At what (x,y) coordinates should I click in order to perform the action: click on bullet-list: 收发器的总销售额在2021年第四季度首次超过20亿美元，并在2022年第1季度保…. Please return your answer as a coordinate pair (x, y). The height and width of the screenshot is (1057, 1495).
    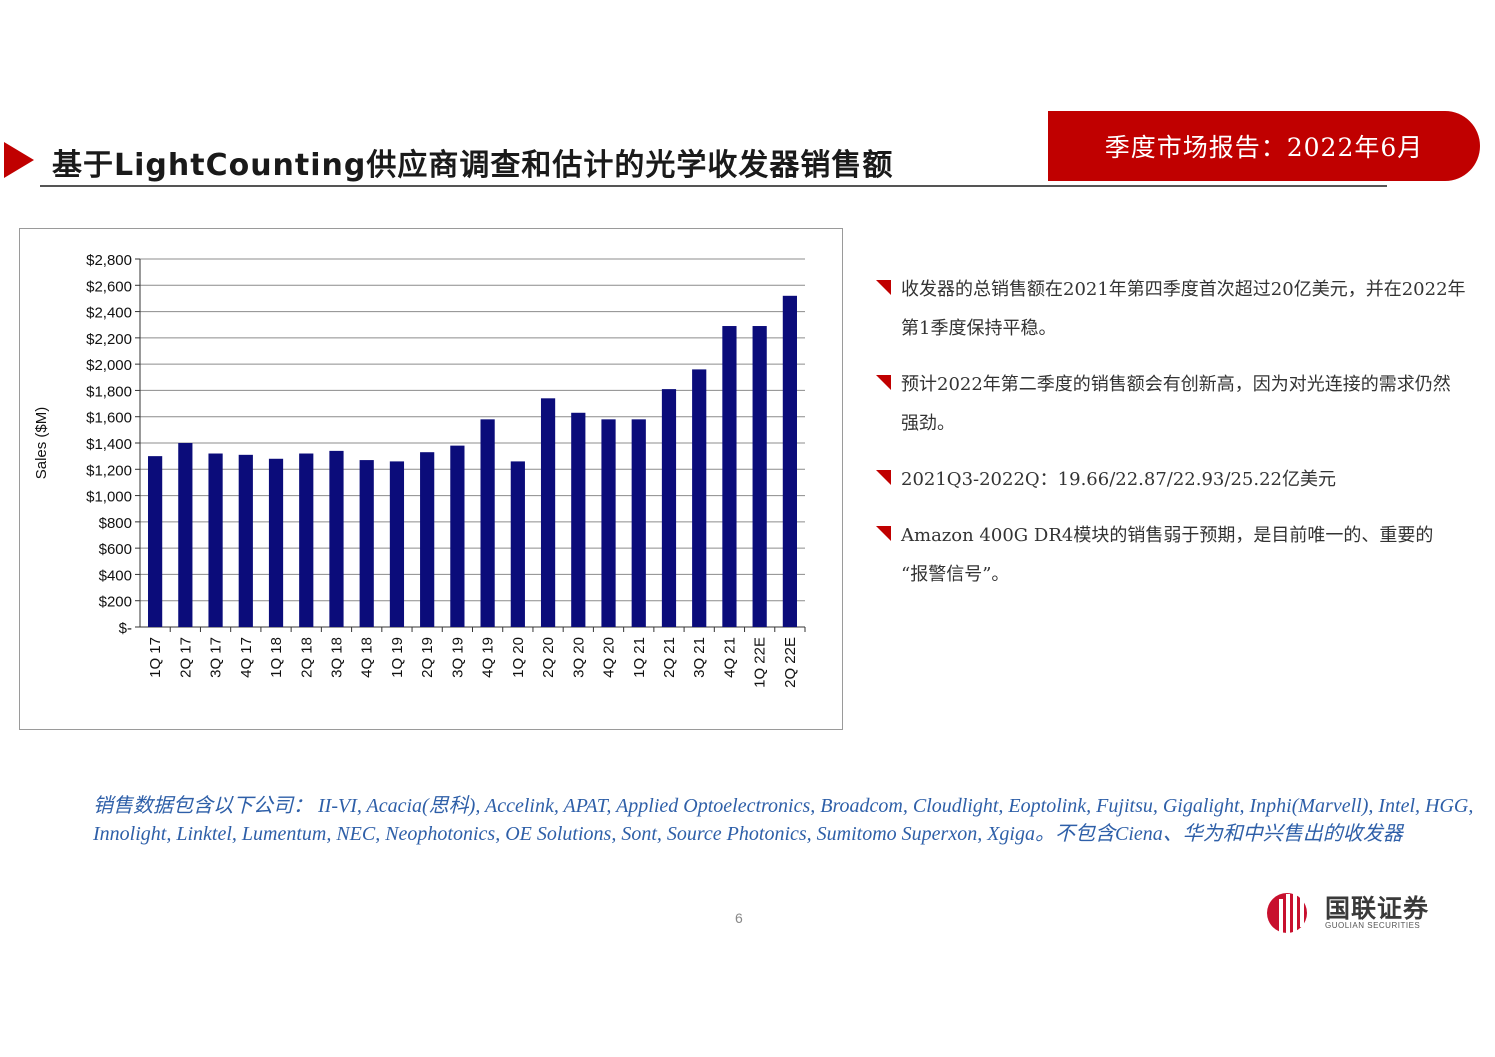
    Looking at the image, I should click on (1171, 440).